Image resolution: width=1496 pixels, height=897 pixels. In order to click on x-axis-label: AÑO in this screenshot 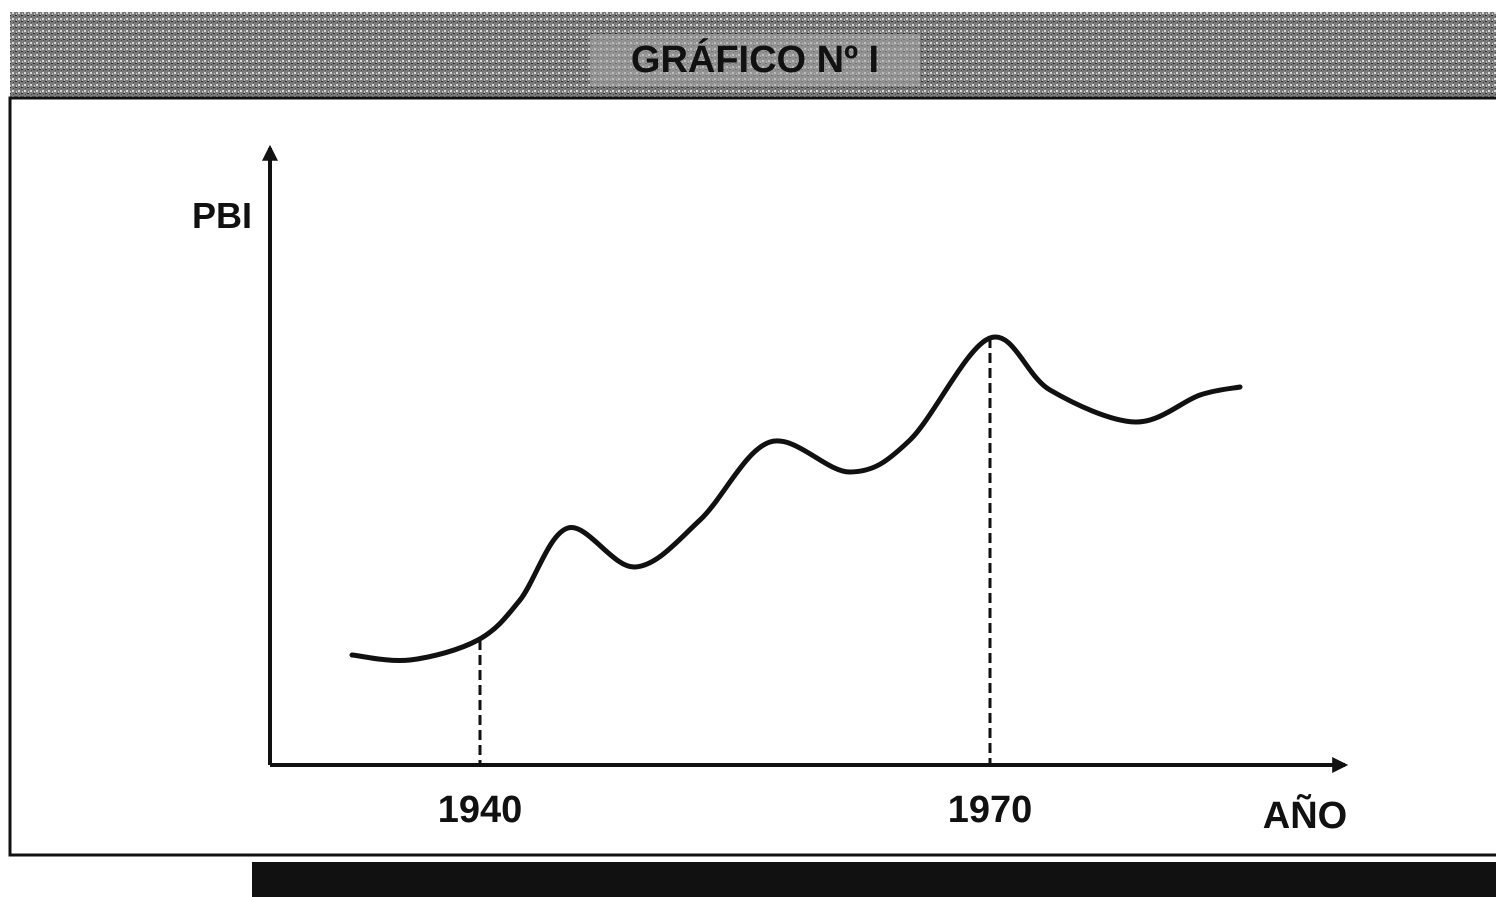, I will do `click(1305, 815)`.